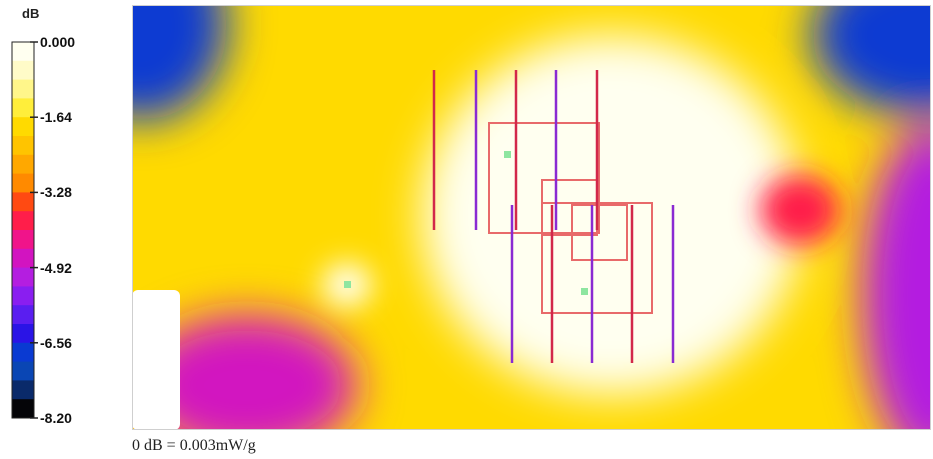 The image size is (933, 459). What do you see at coordinates (194, 445) in the screenshot?
I see `reference-footnote: 0 dB = 0.003mW/g` at bounding box center [194, 445].